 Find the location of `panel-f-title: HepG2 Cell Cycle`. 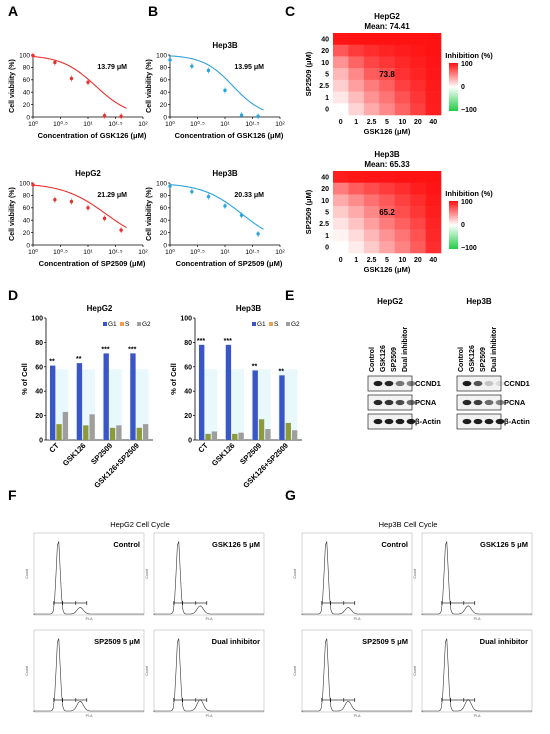

panel-f-title: HepG2 Cell Cycle is located at coordinates (140, 524).